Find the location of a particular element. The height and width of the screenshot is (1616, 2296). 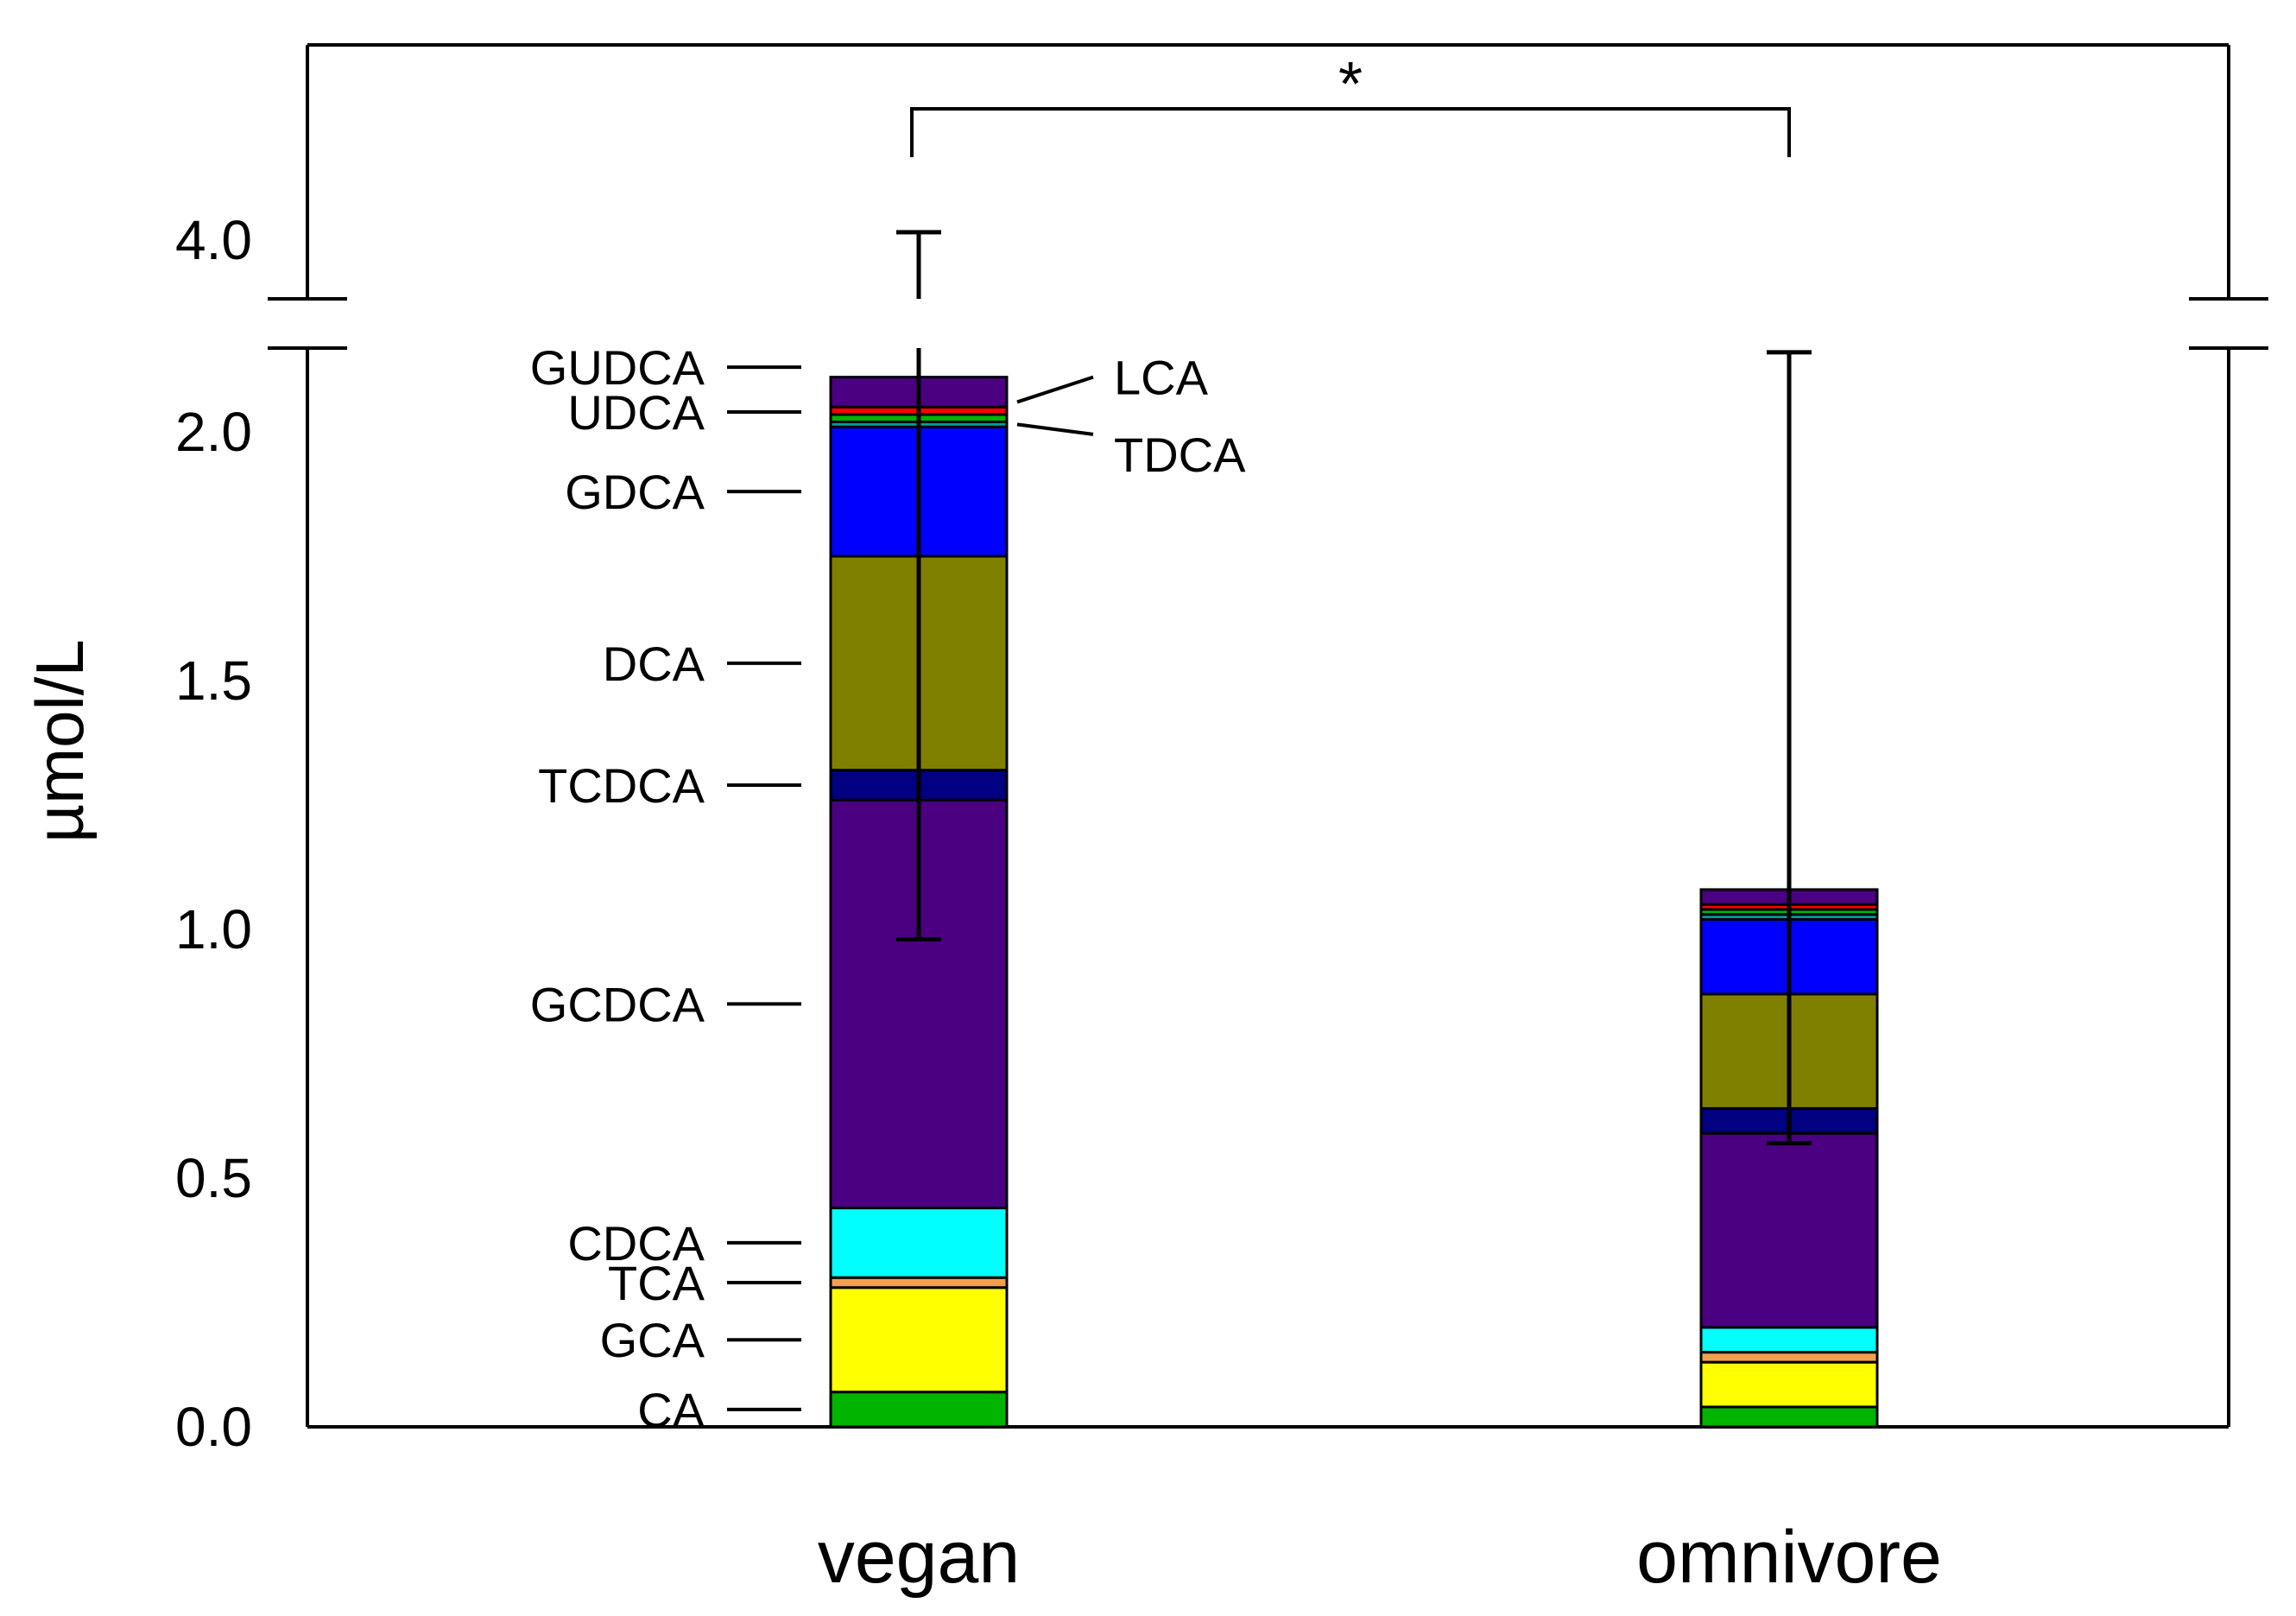

bracket-line is located at coordinates (1350, 132).